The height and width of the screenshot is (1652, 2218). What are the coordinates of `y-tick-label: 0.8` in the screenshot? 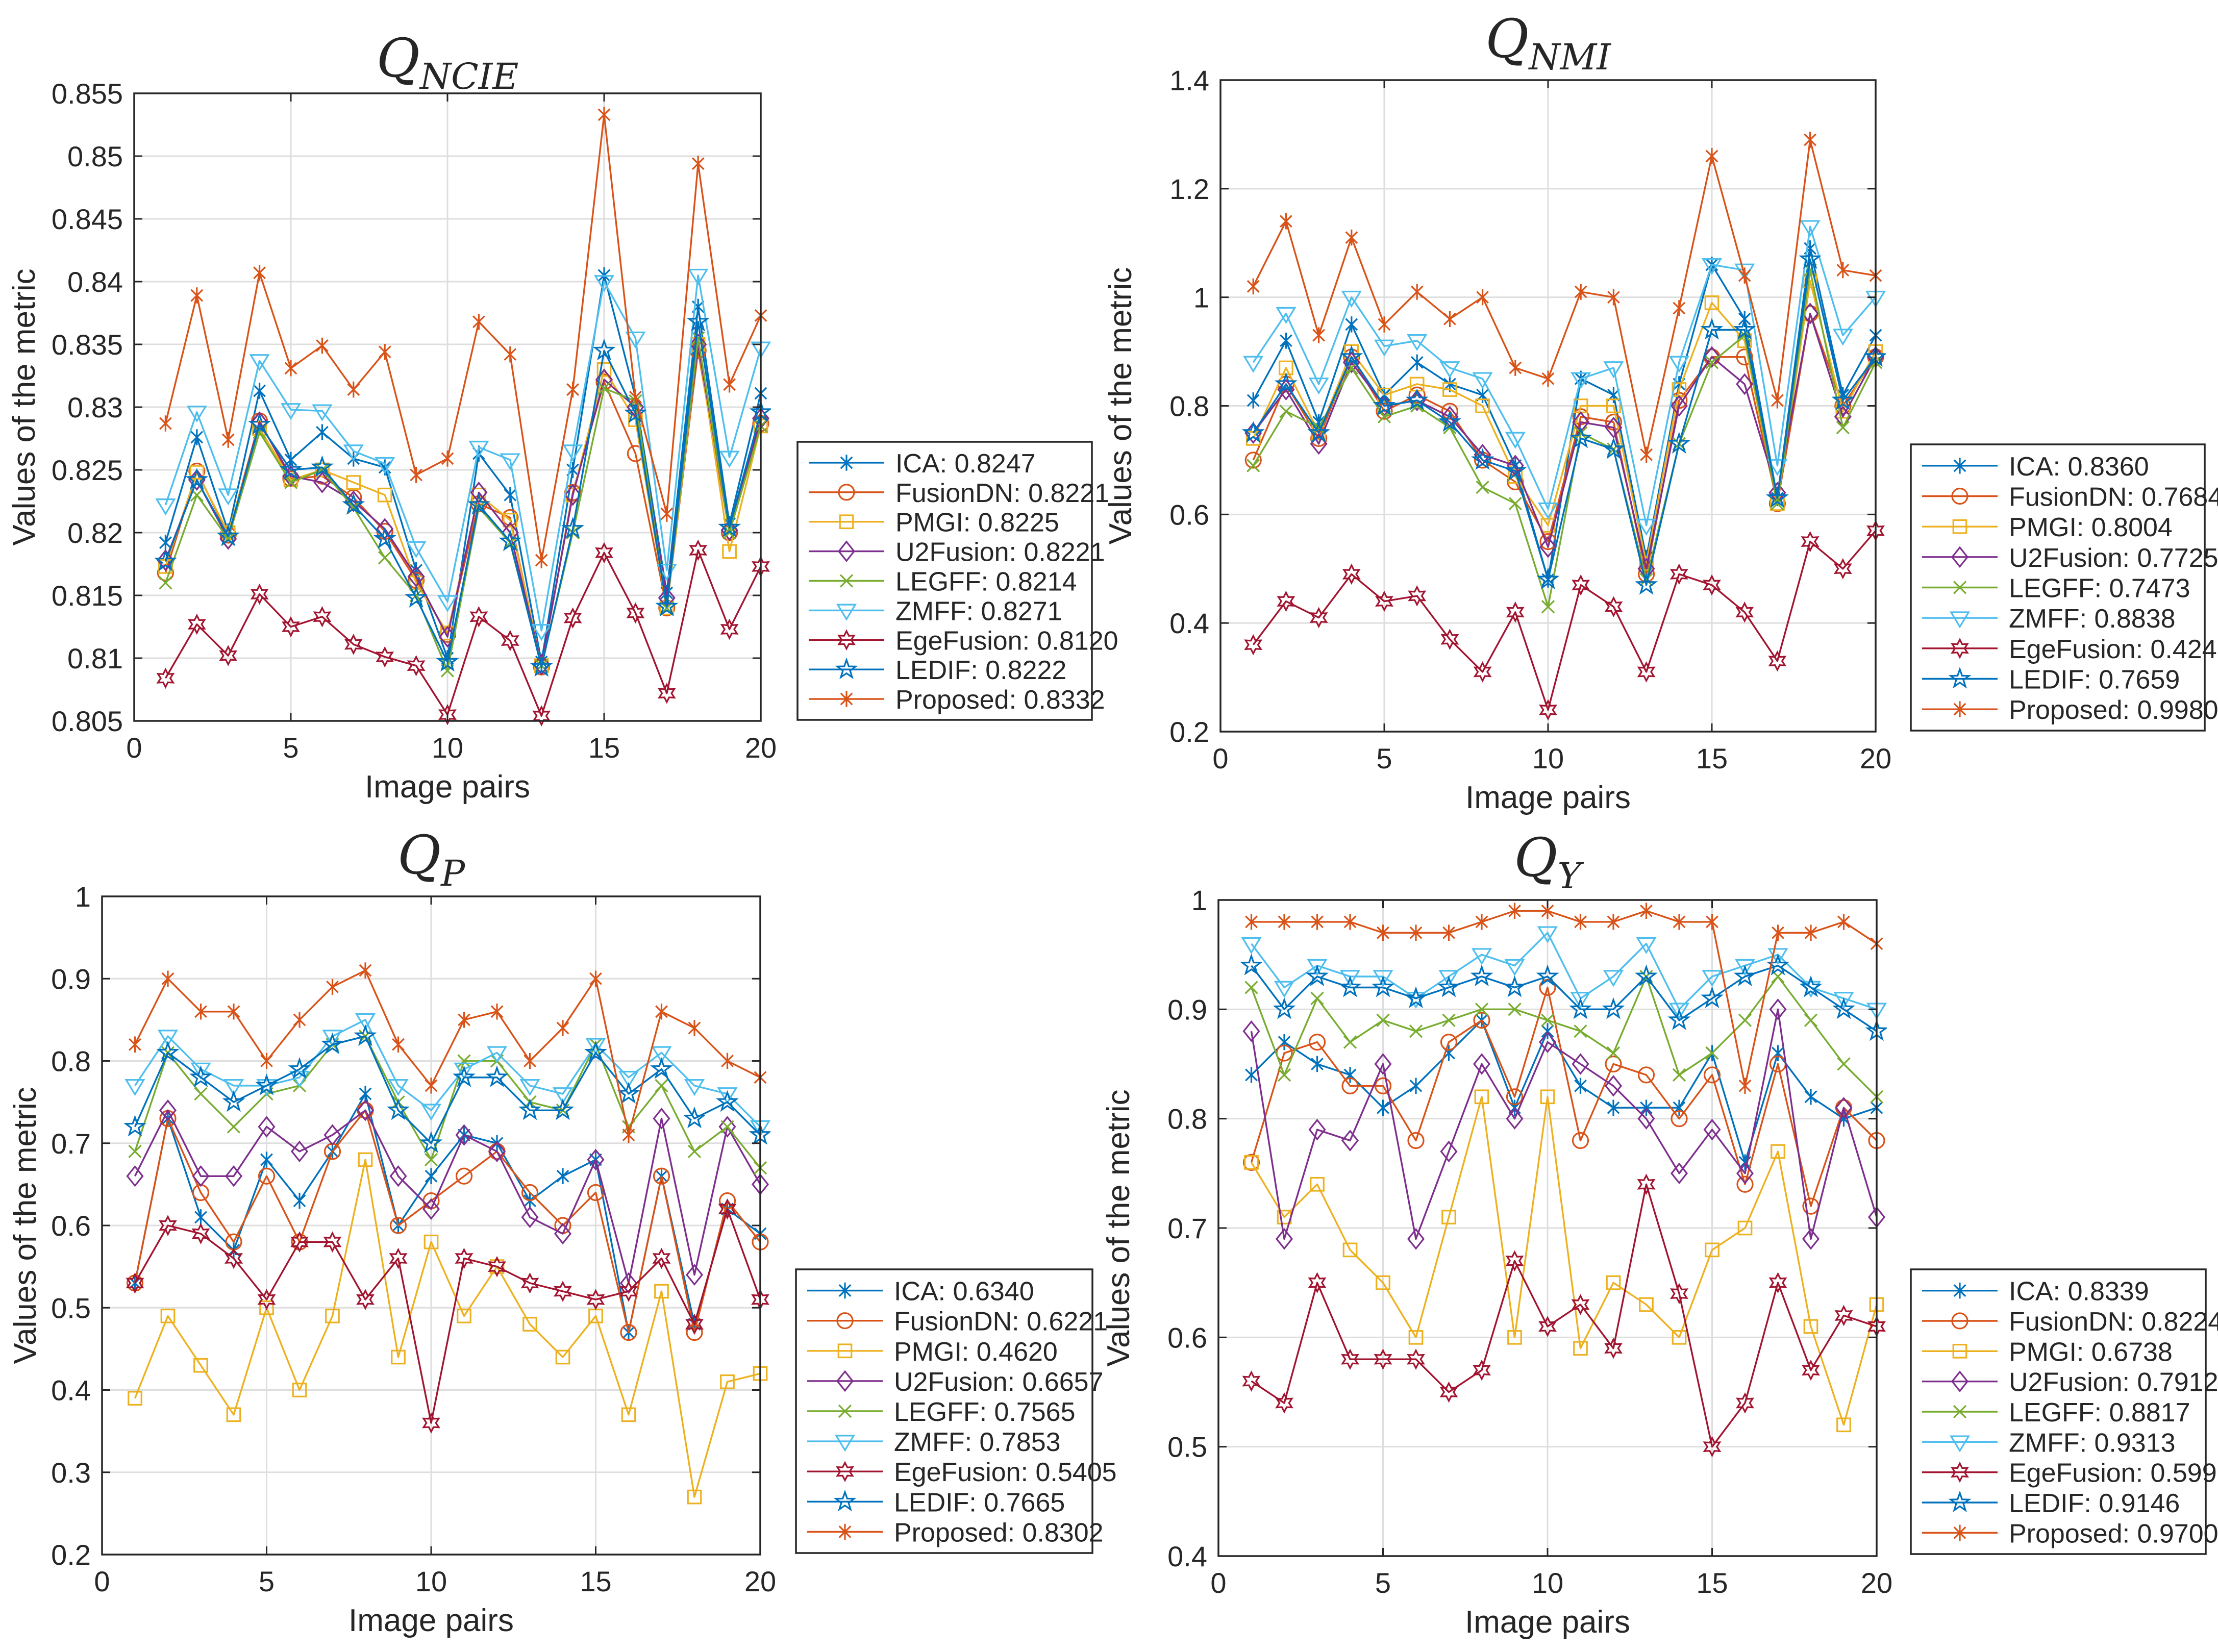 It's located at (1189, 406).